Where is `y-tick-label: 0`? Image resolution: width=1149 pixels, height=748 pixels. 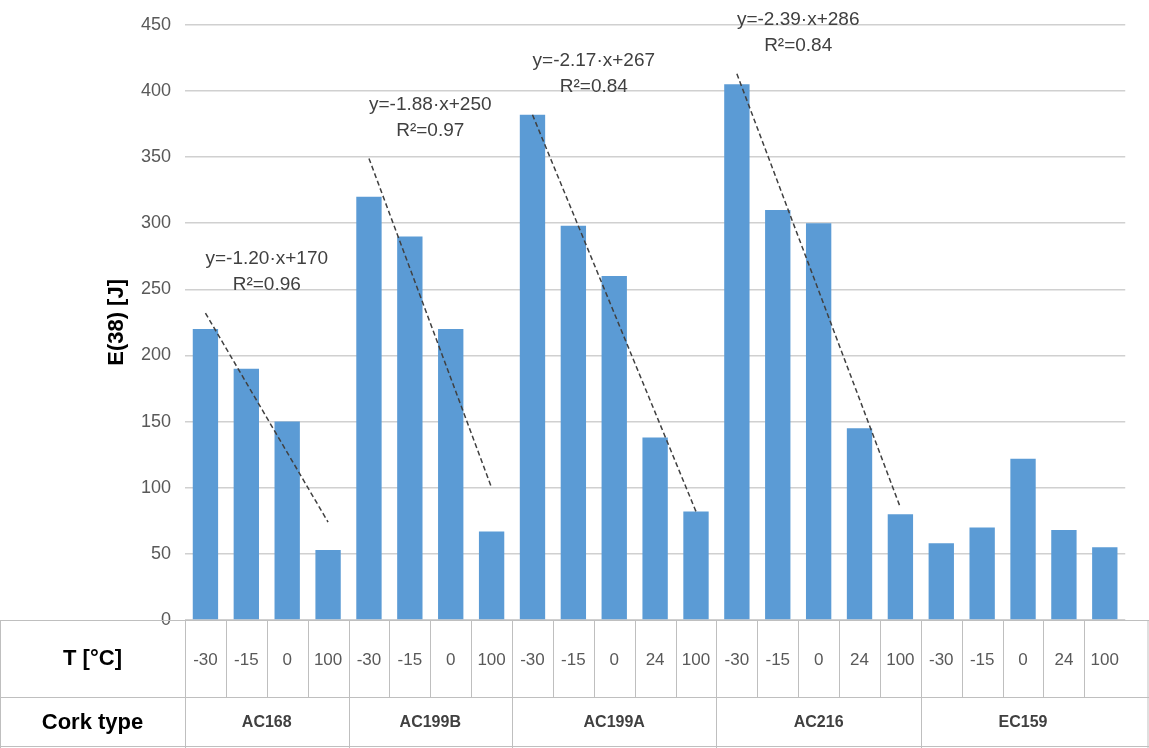
y-tick-label: 0 is located at coordinates (165, 618).